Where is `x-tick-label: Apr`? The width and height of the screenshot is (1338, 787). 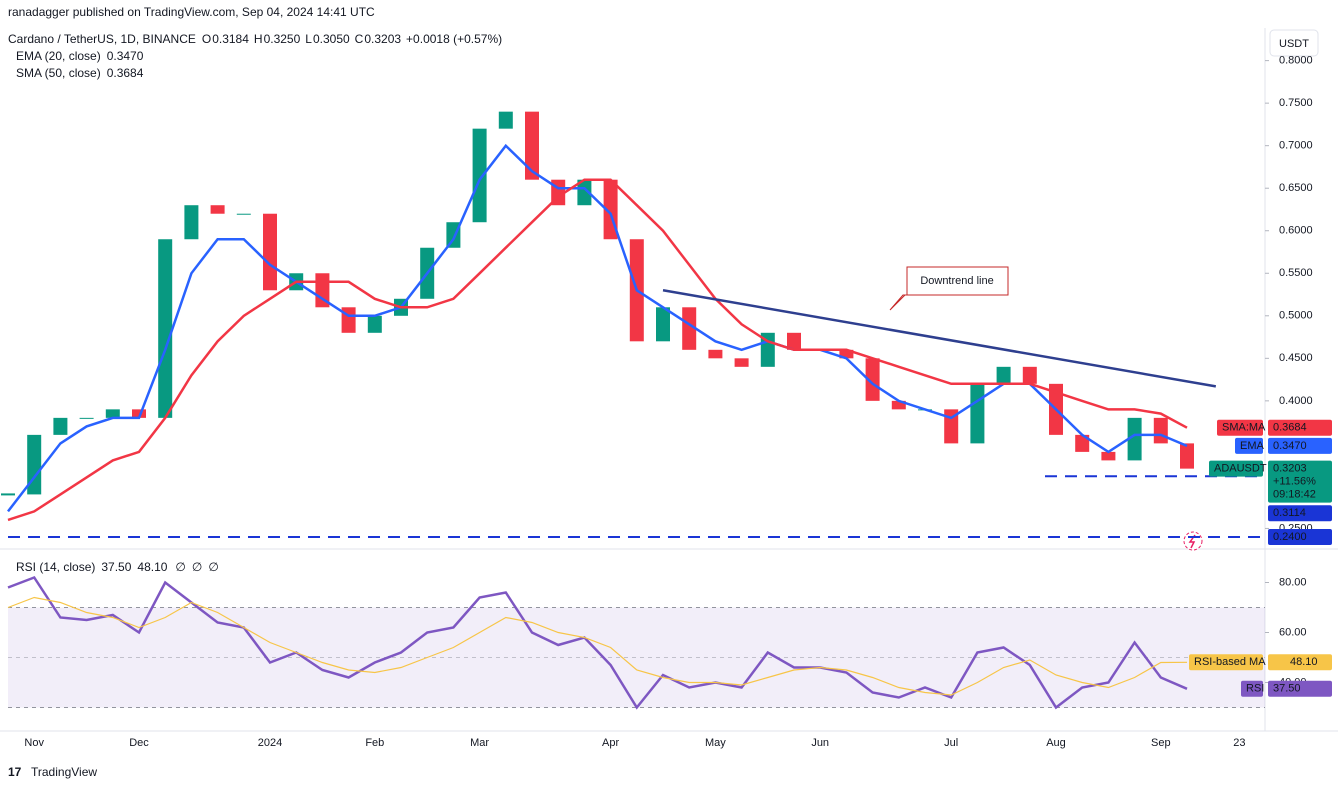 x-tick-label: Apr is located at coordinates (610, 743).